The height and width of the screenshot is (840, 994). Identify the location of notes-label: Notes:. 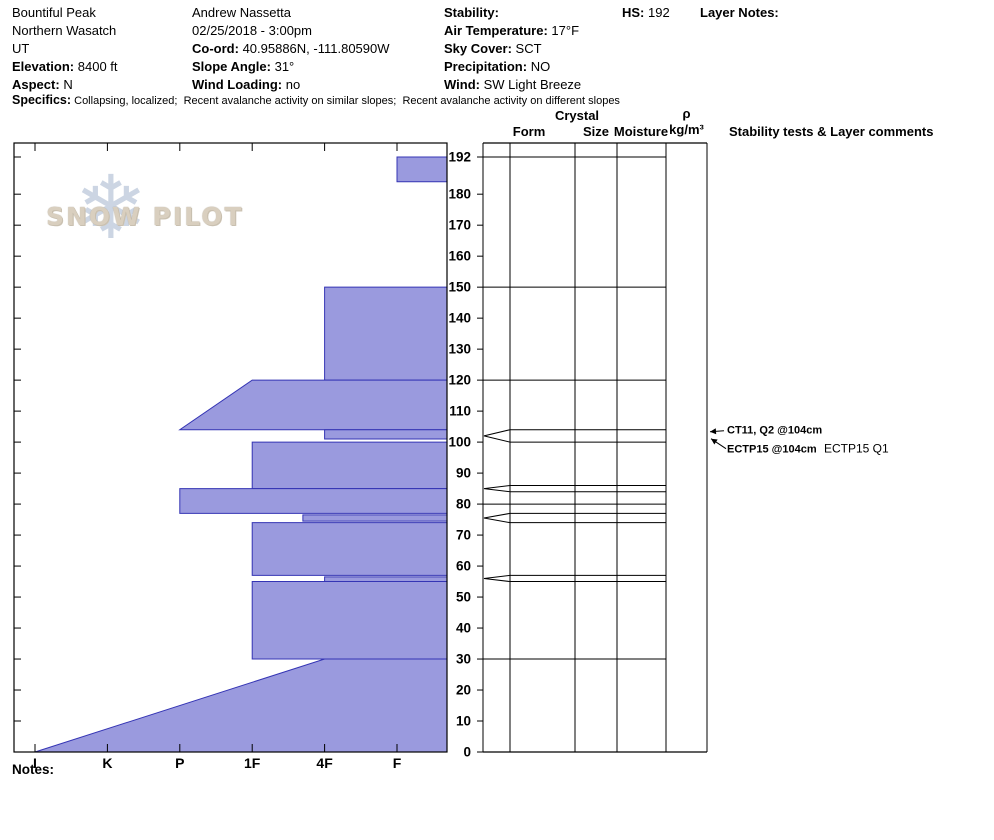
(33, 769).